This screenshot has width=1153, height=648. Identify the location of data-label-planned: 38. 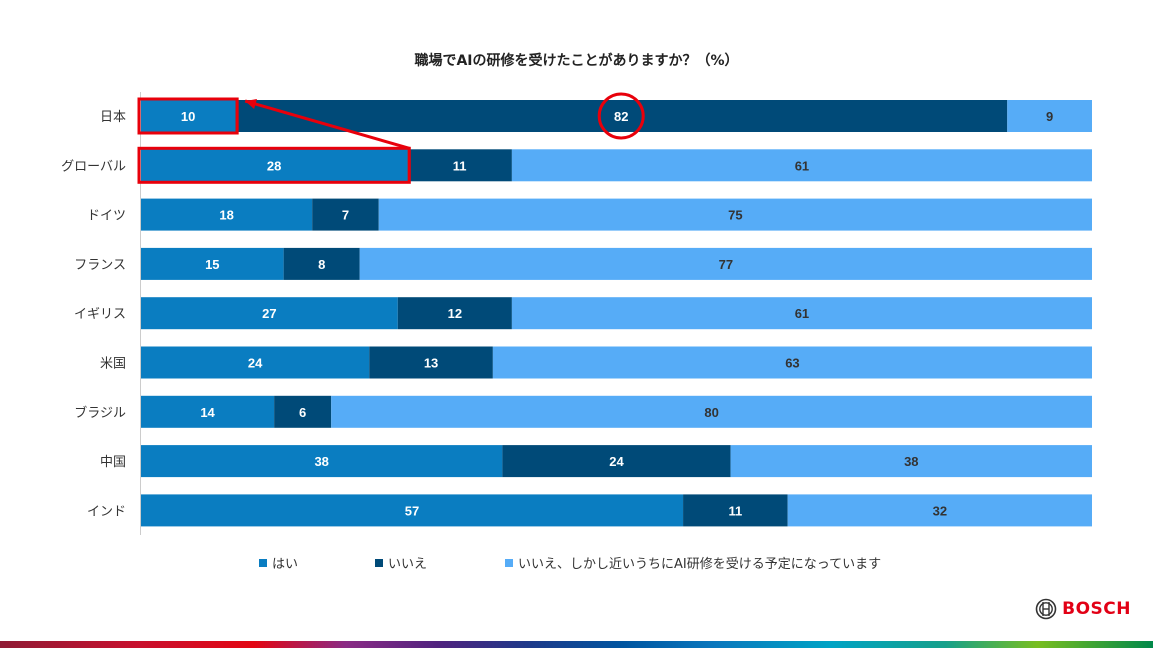
(911, 461).